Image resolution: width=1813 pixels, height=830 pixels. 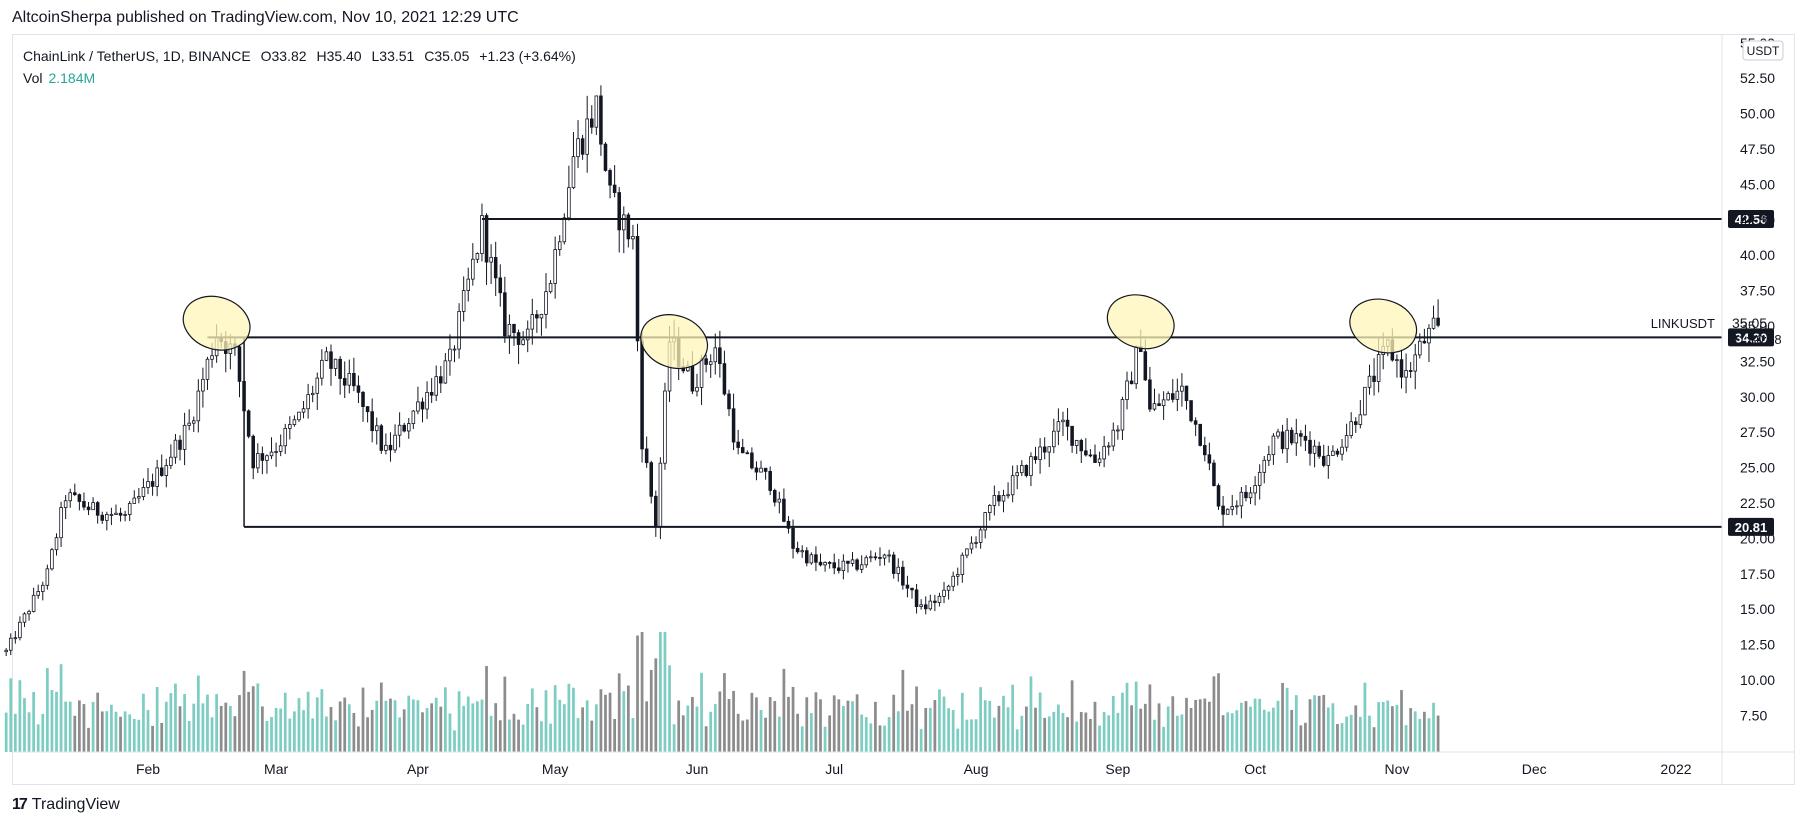 What do you see at coordinates (1717, 193) in the screenshot?
I see `price-labels: USDT LINKUSDT 35.05 11:30:58` at bounding box center [1717, 193].